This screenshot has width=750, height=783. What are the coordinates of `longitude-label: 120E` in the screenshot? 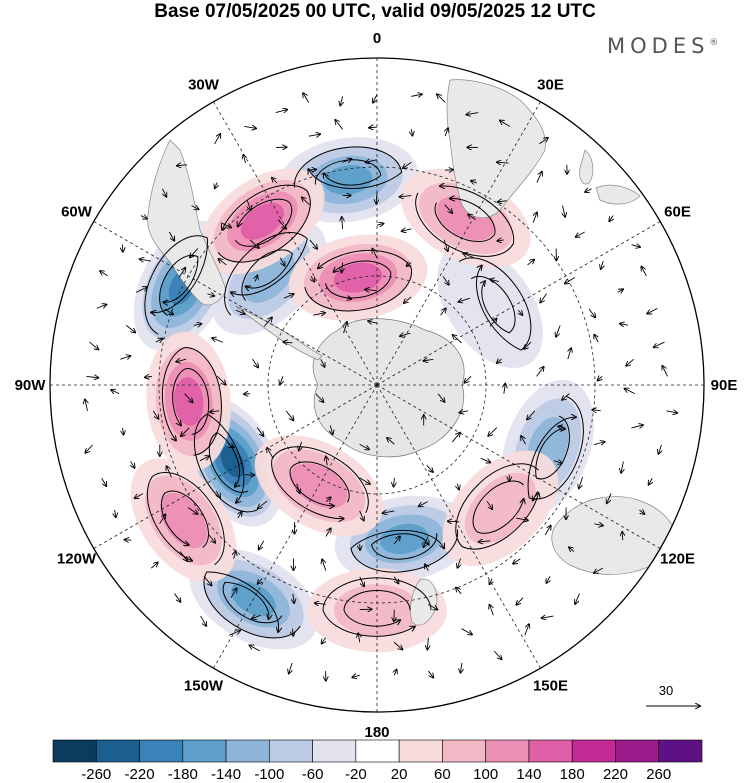 It's located at (677, 559).